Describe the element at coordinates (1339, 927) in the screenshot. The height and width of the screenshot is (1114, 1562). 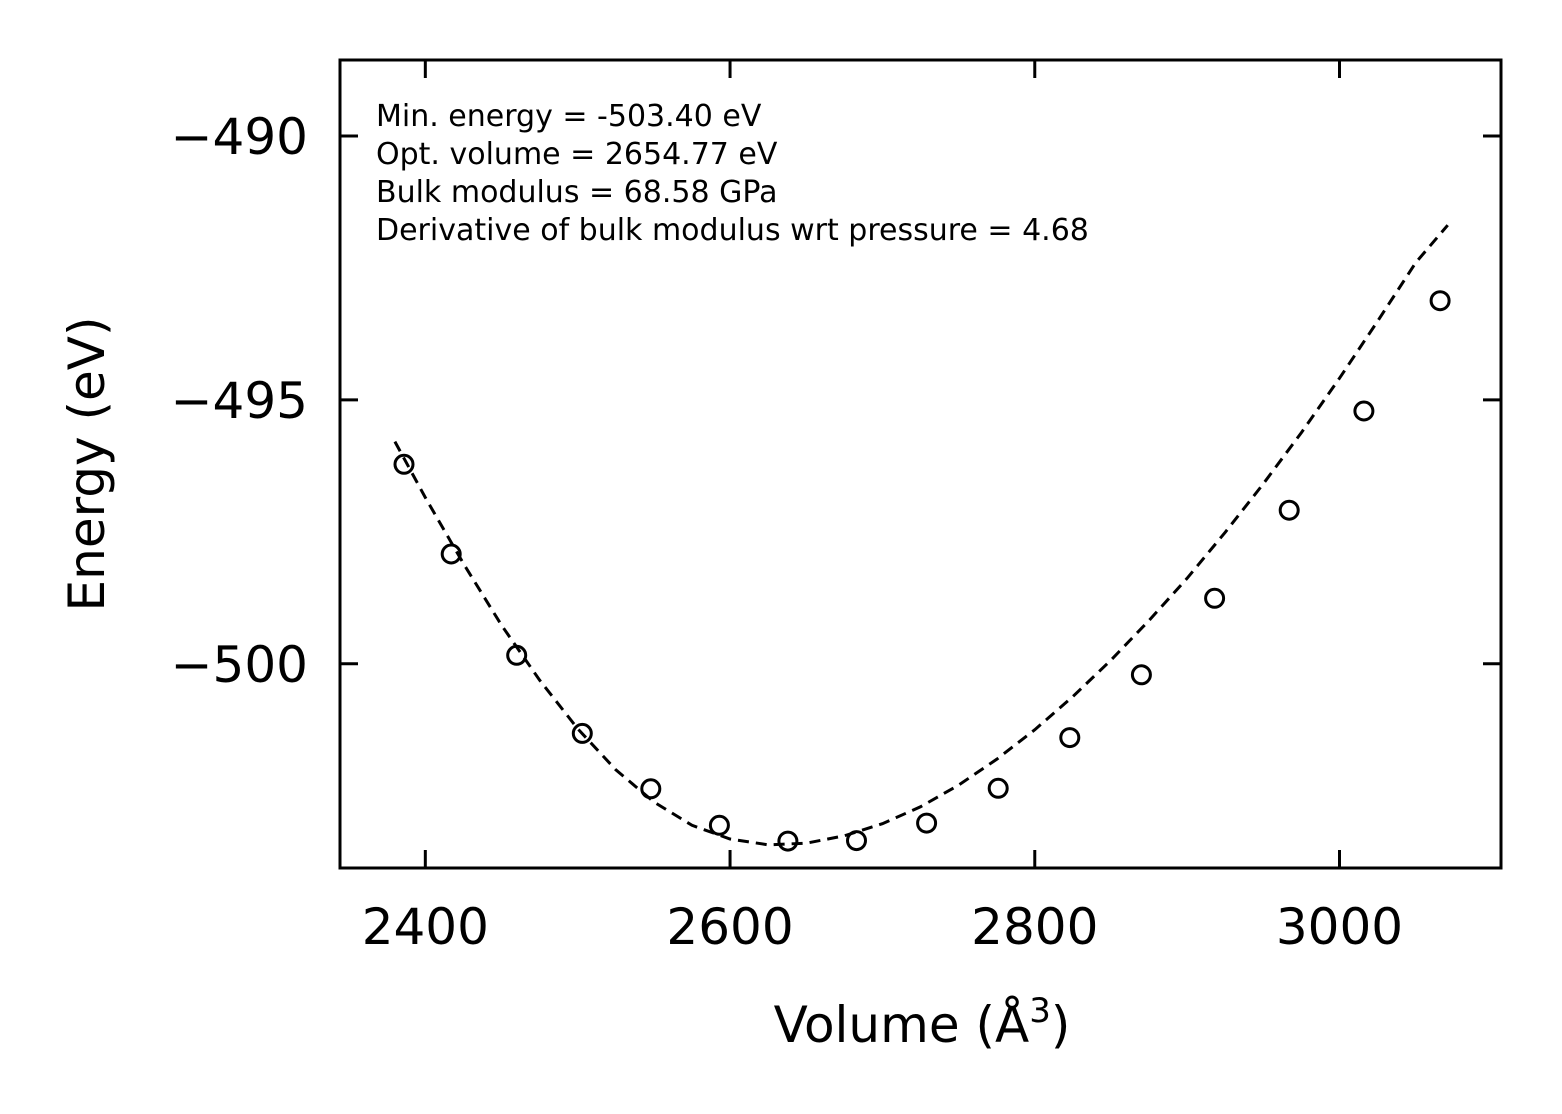
I see `x-tick-label: 3000` at that location.